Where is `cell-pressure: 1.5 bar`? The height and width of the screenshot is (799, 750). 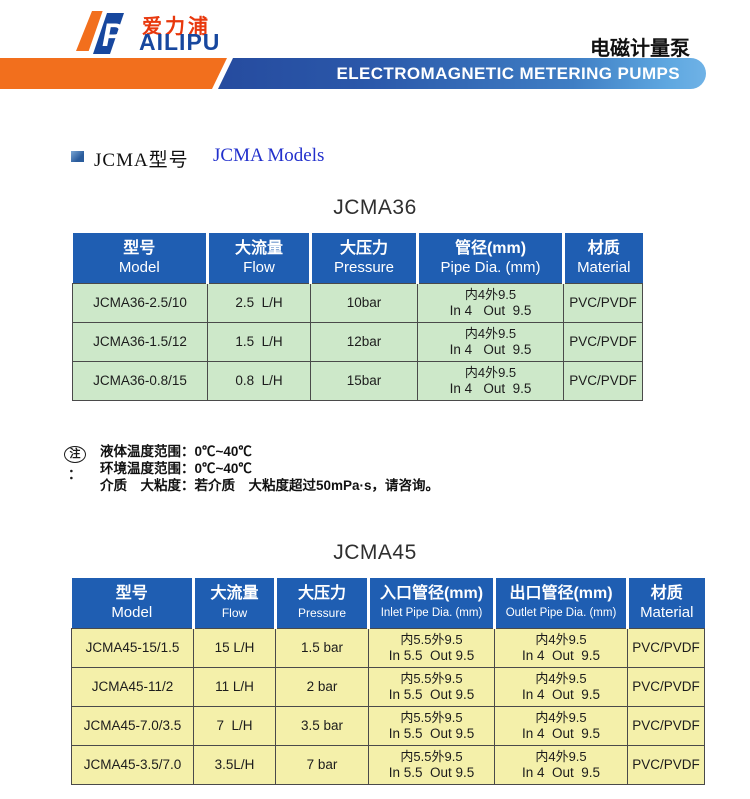 cell-pressure: 1.5 bar is located at coordinates (322, 647).